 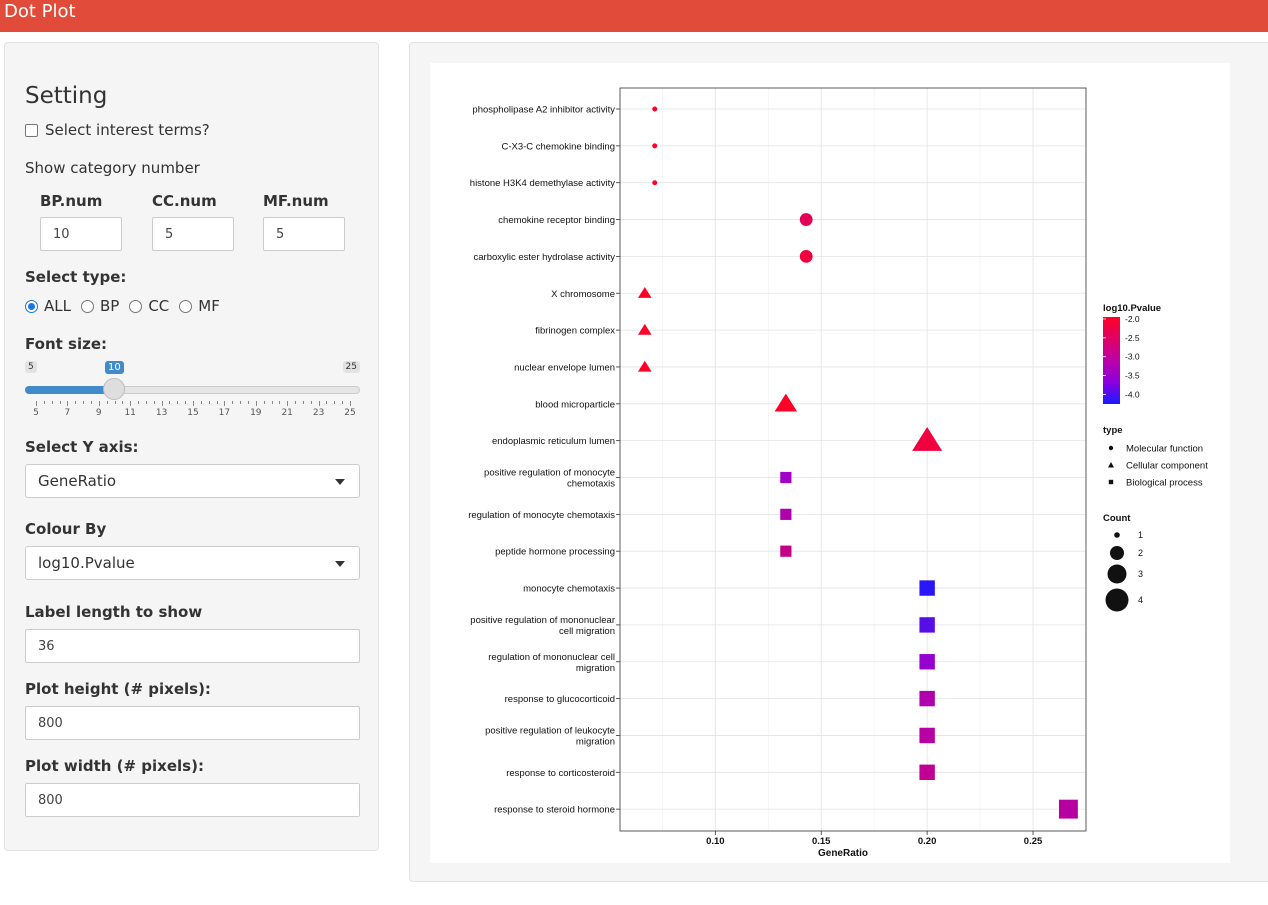 I want to click on chevron-down-icon, so click(x=340, y=482).